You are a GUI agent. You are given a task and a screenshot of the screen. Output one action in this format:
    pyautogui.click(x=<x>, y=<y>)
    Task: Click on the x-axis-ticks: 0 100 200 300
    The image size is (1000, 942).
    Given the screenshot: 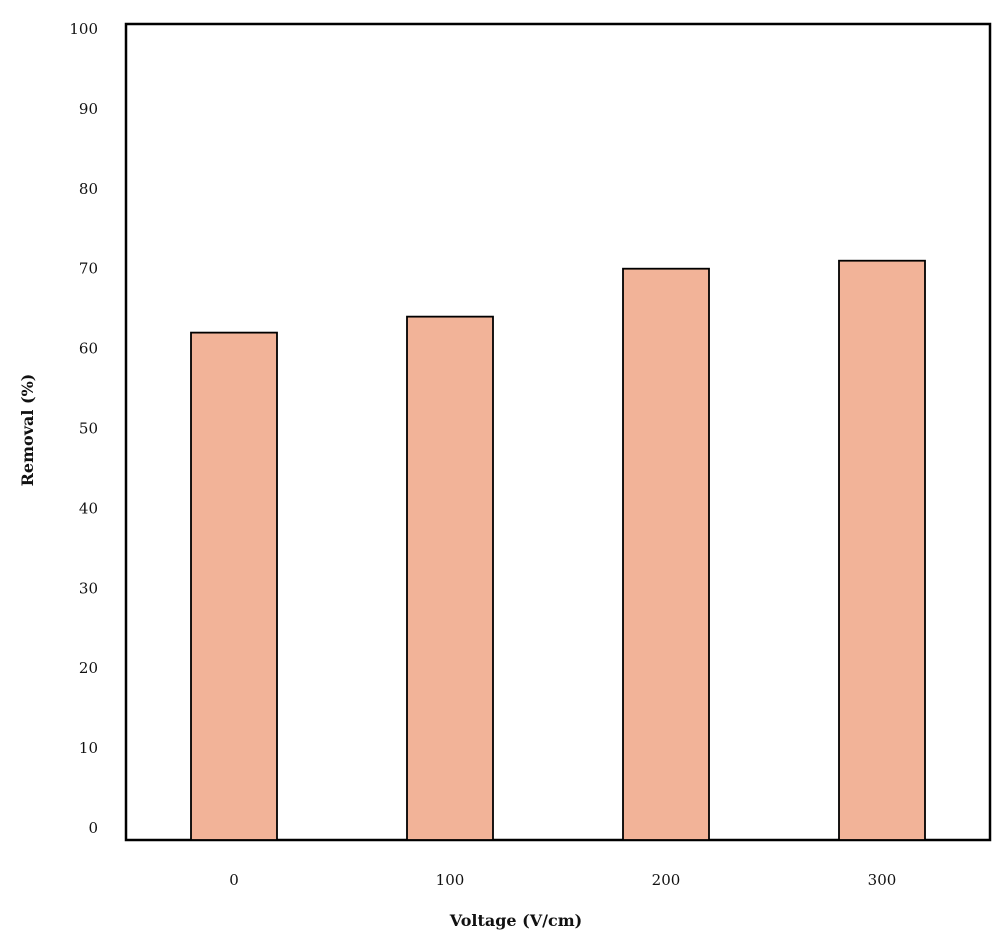 What is the action you would take?
    pyautogui.click(x=562, y=880)
    